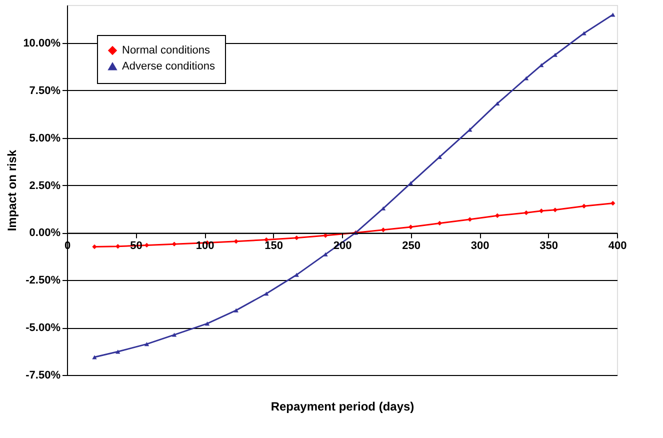 Image resolution: width=663 pixels, height=438 pixels. What do you see at coordinates (42, 43) in the screenshot?
I see `y-tick-label: 10.00%` at bounding box center [42, 43].